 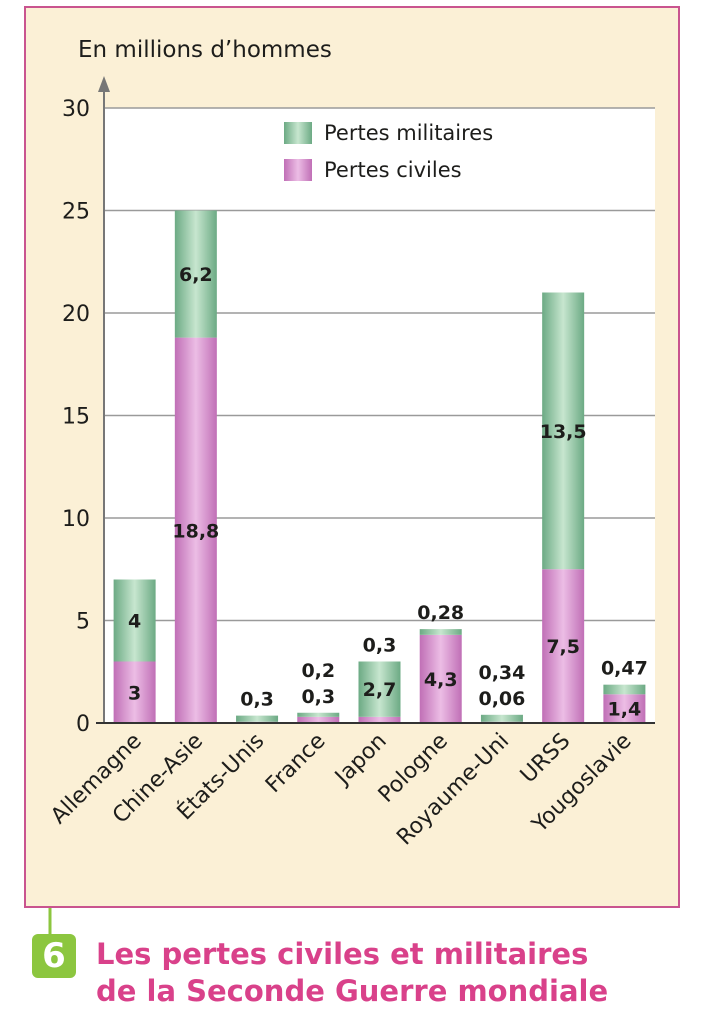 I want to click on category-label-6: Royaume-Uni, so click(x=453, y=790).